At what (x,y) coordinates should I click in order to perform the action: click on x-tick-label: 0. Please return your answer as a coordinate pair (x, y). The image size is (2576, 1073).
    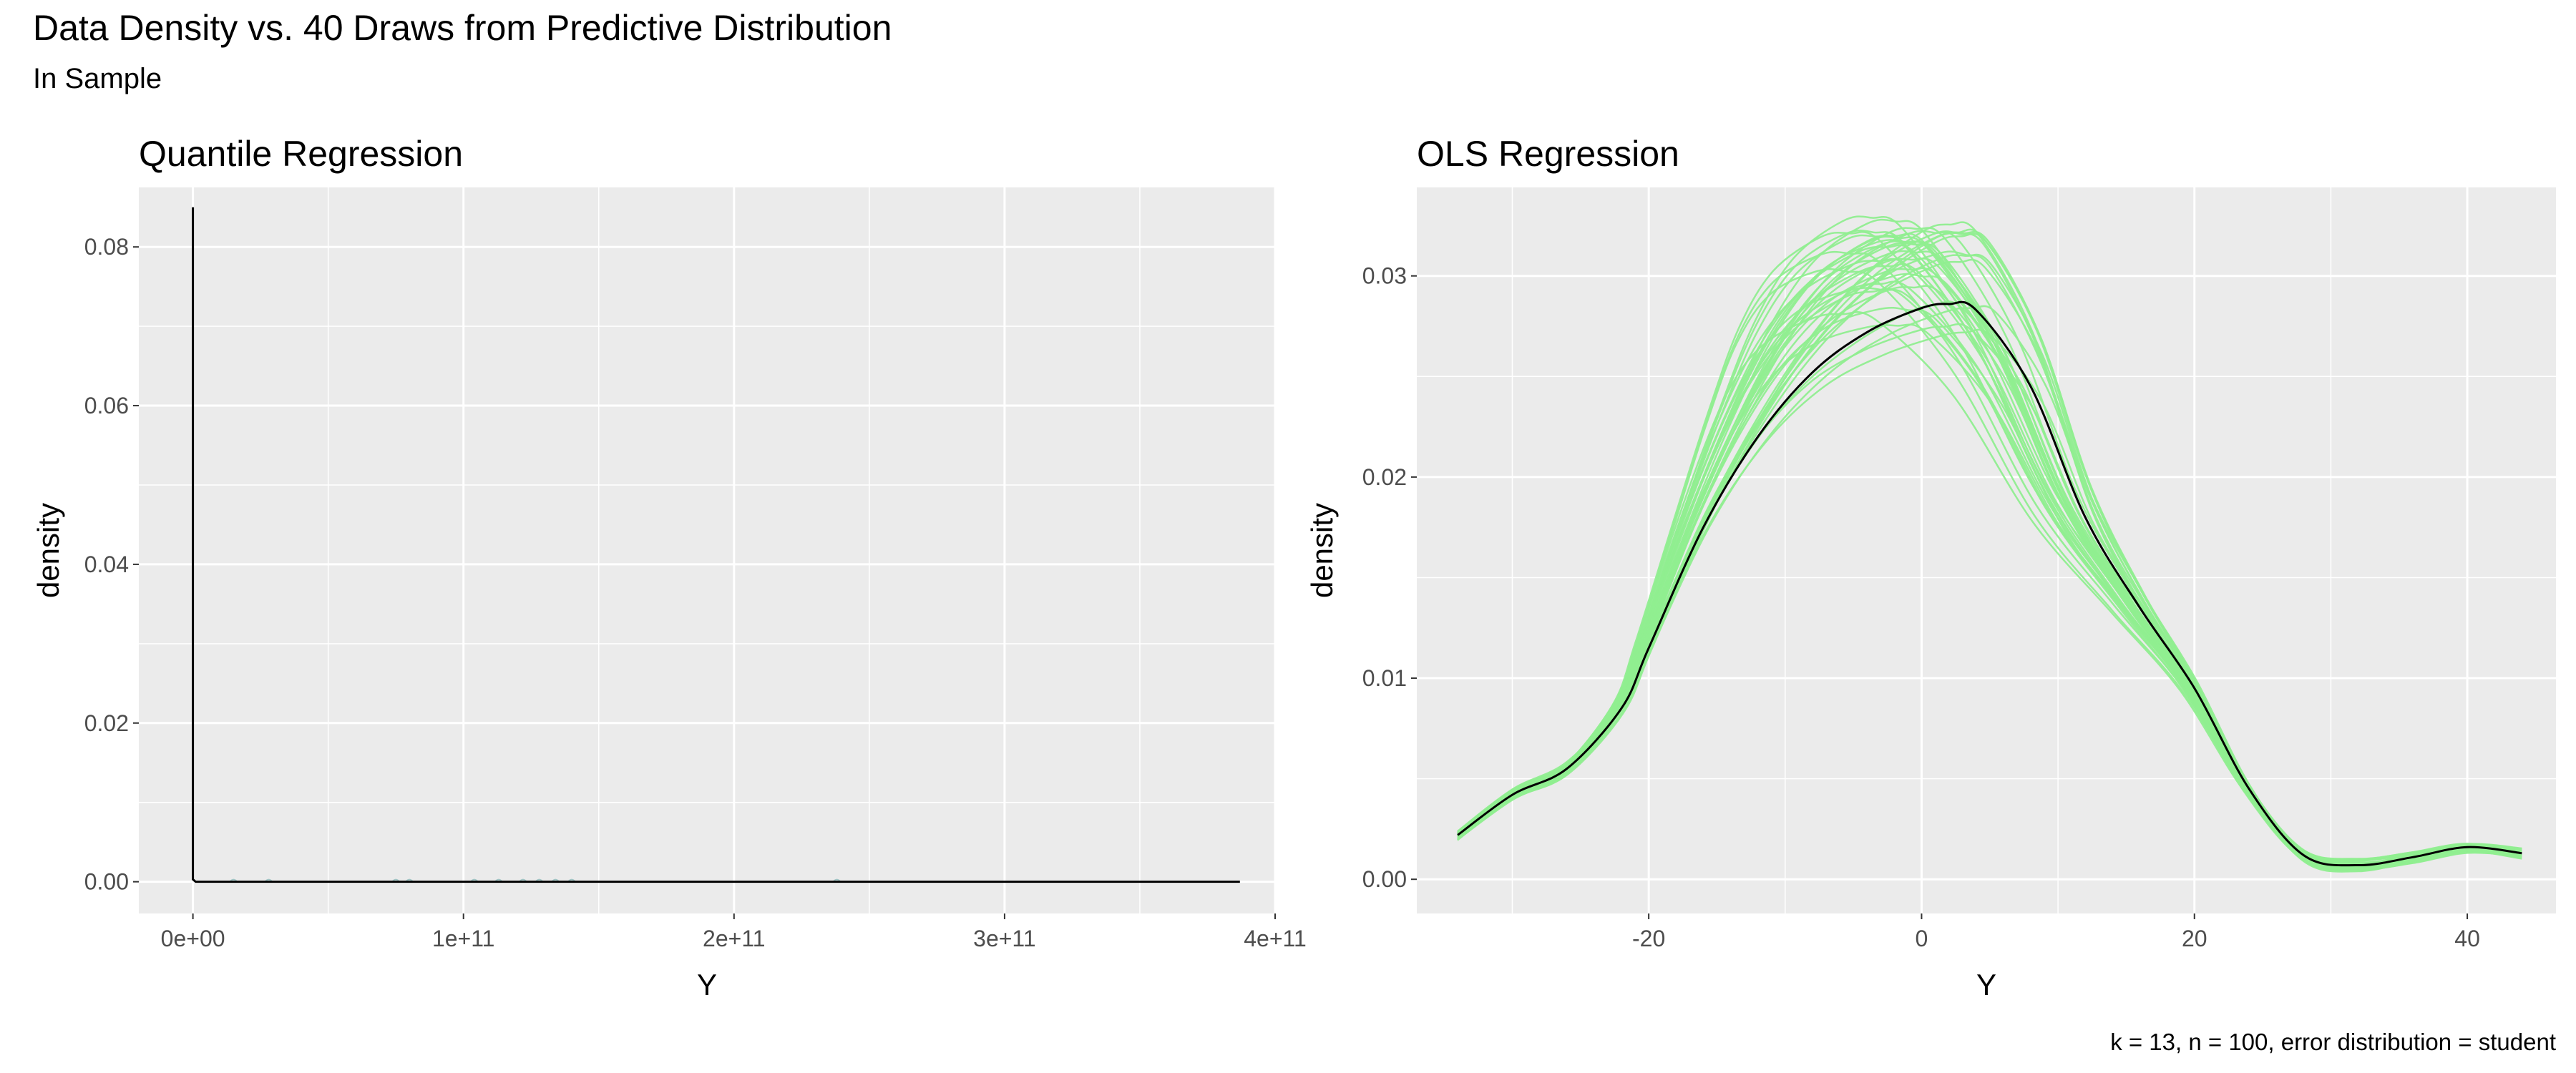
    Looking at the image, I should click on (1922, 938).